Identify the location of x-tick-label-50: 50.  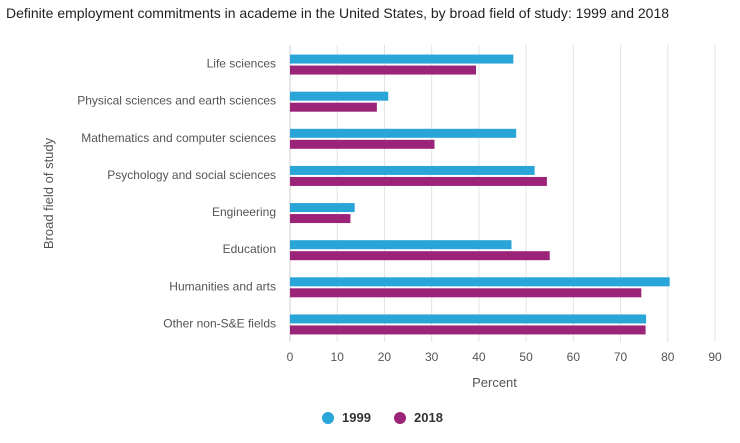
(526, 357).